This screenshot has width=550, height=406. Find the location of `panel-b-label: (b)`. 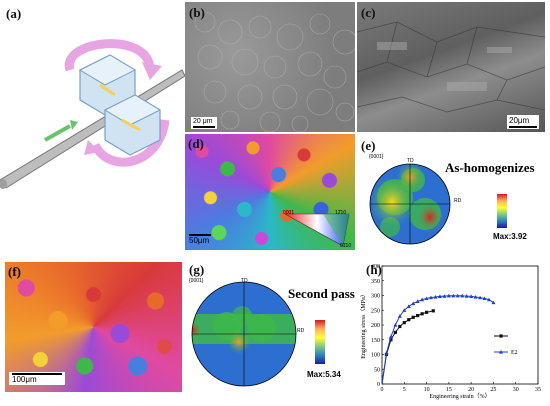

panel-b-label: (b) is located at coordinates (197, 12).